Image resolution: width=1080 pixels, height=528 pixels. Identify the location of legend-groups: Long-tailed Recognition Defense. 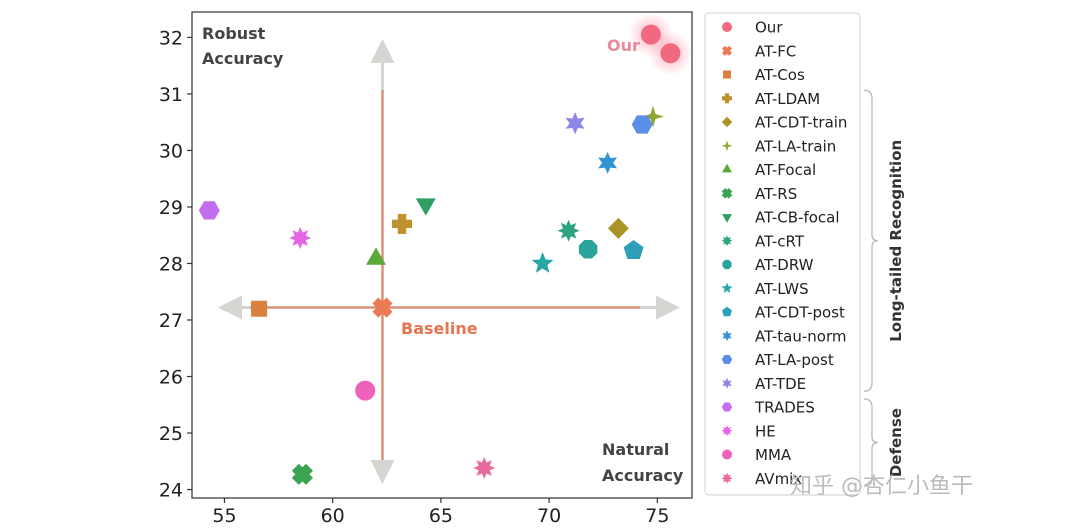
(884, 288).